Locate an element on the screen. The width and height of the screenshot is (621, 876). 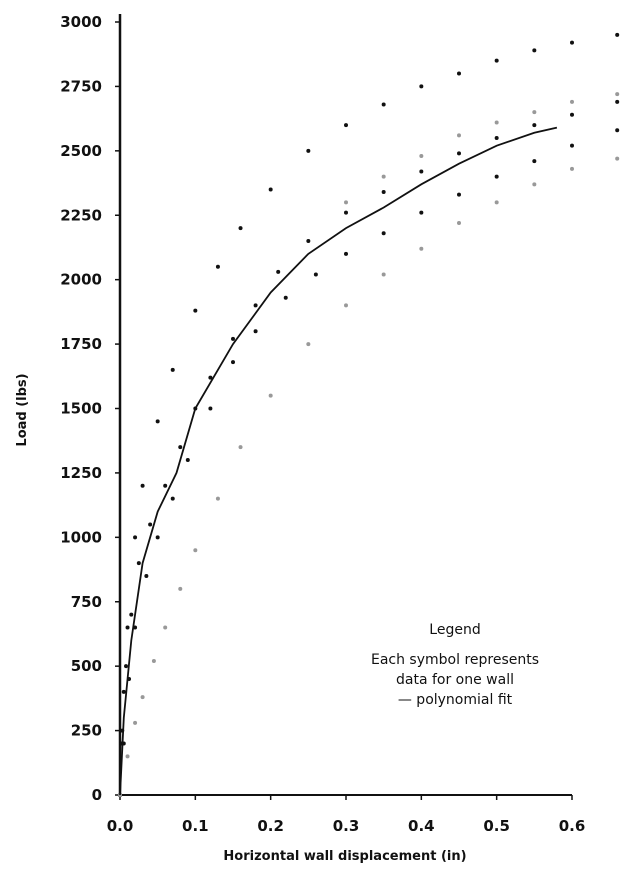
y-tick-label: 2000 is located at coordinates (81, 280).